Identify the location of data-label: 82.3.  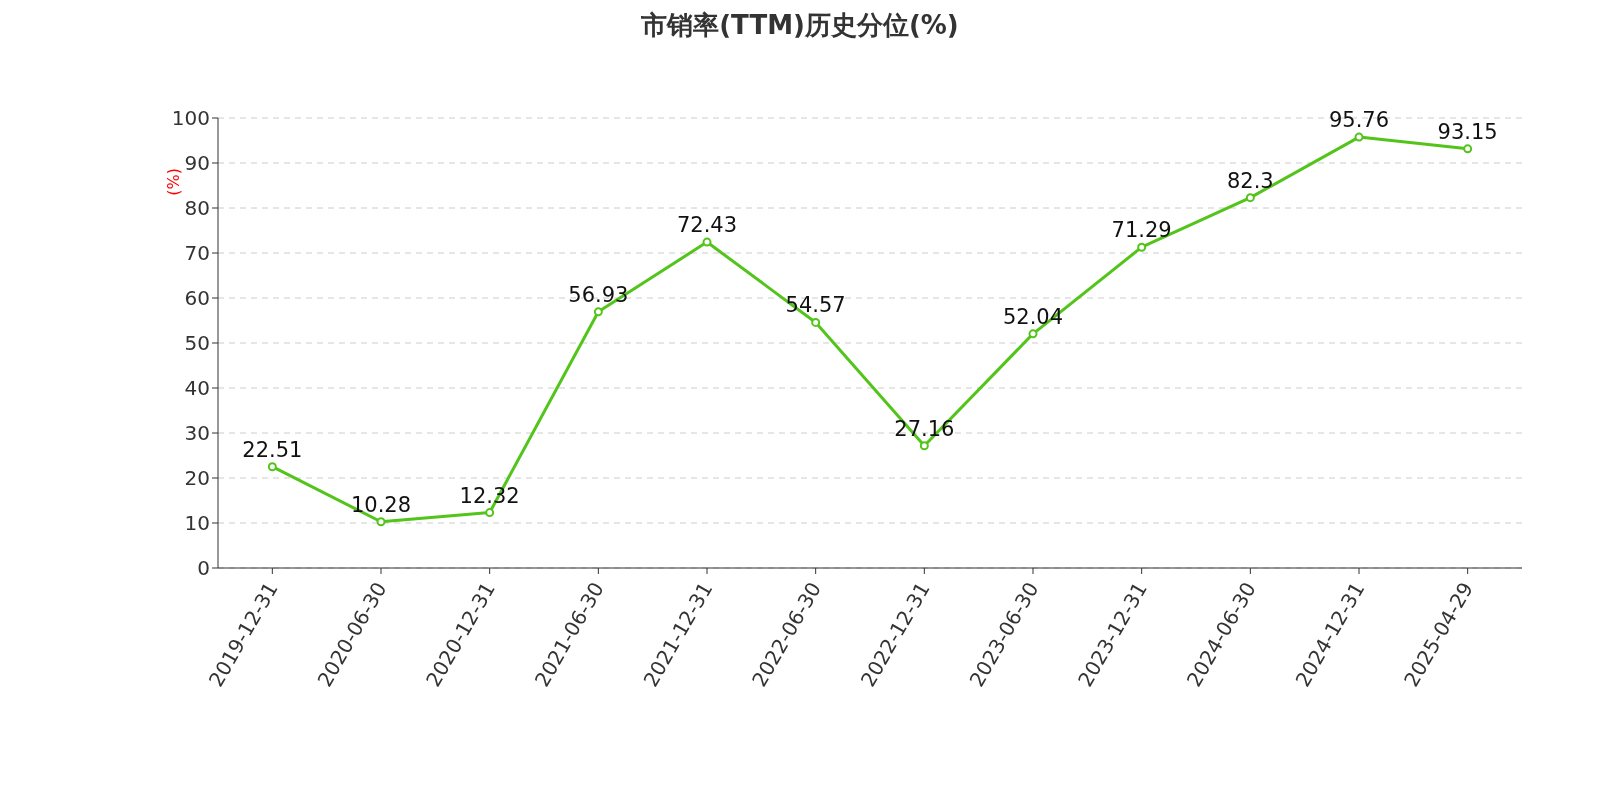
(1250, 180).